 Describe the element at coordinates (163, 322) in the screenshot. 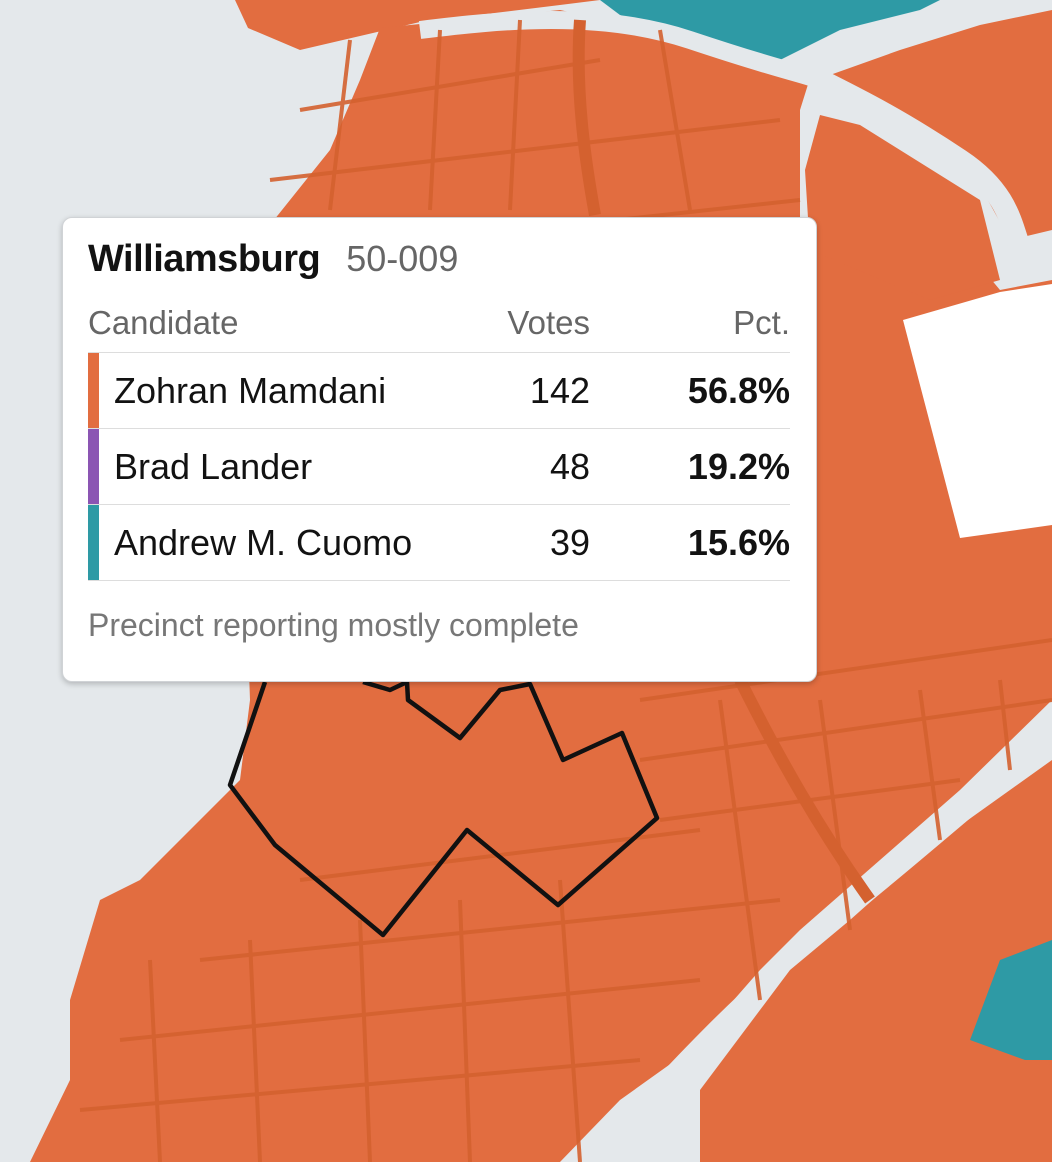

I see `column-candidate: Candidate` at that location.